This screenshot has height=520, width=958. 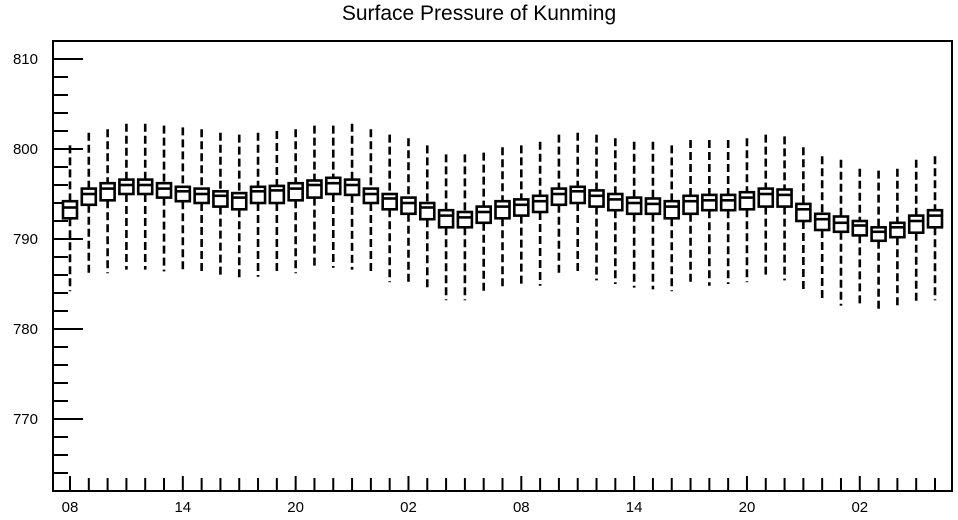 I want to click on y-tick-label: 780, so click(x=25, y=329).